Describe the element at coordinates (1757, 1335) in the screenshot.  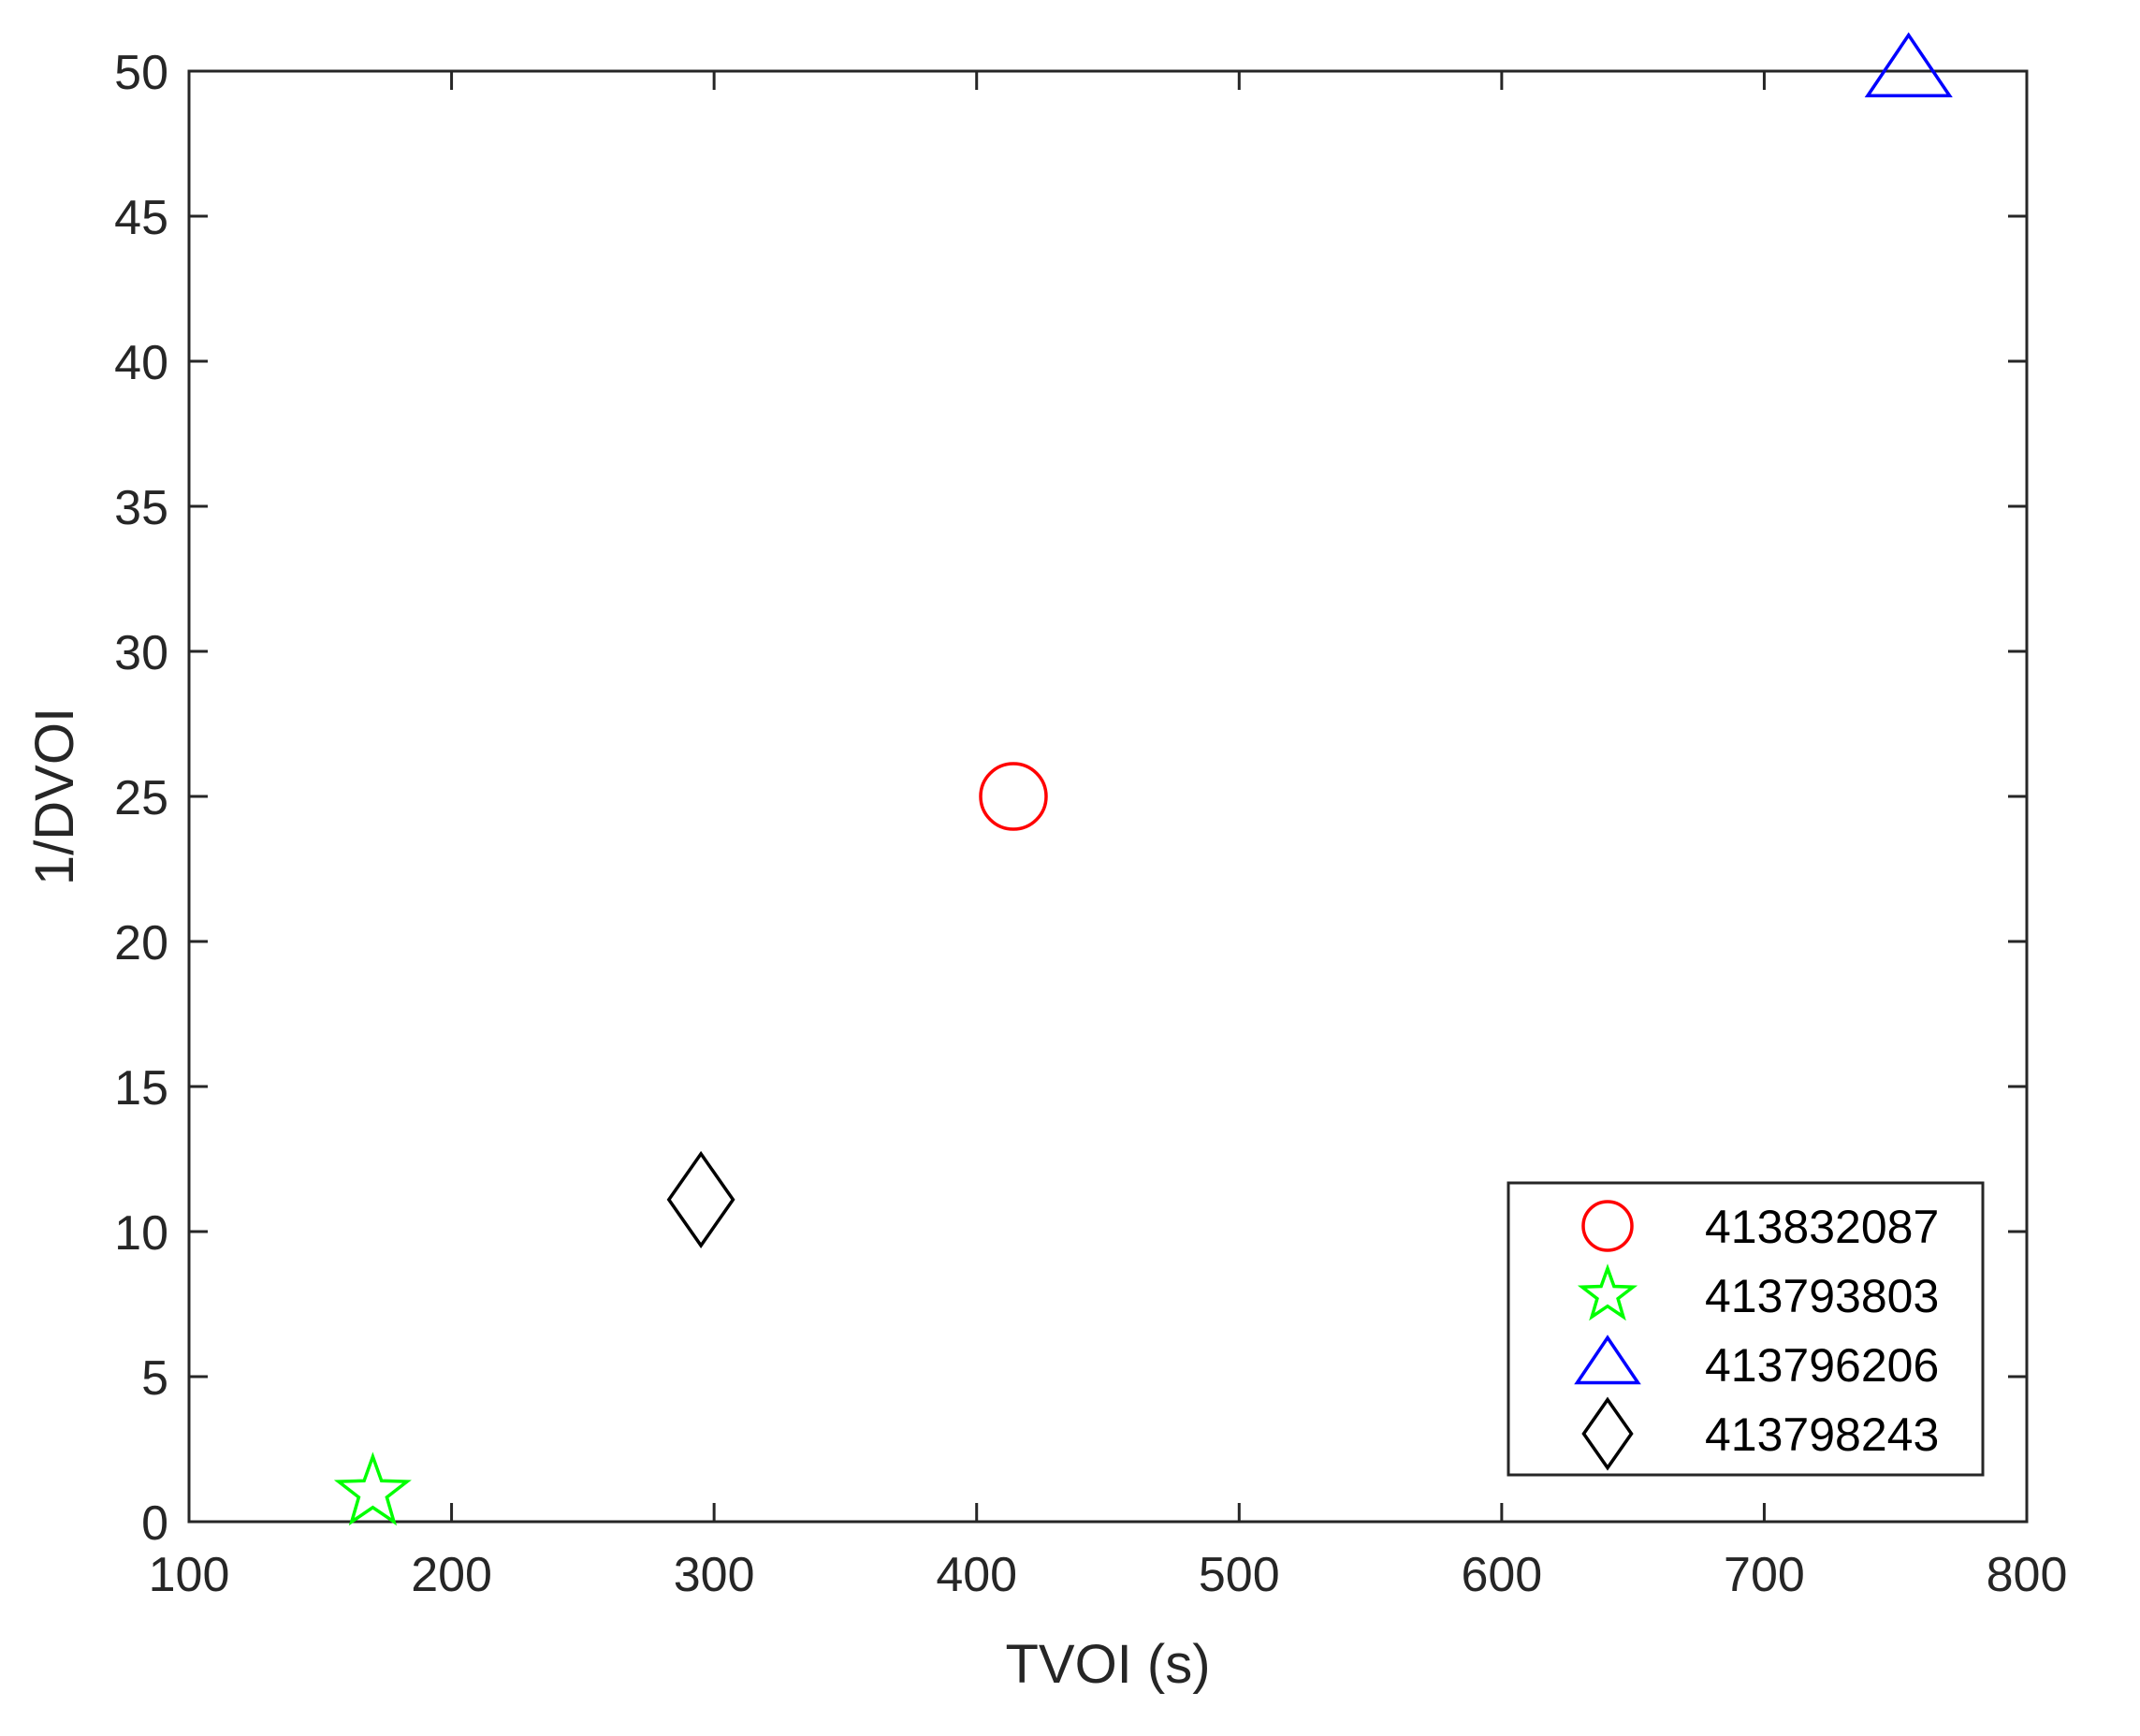
I see `legend-entries: 413832087 413793803 413796206 413798243` at that location.